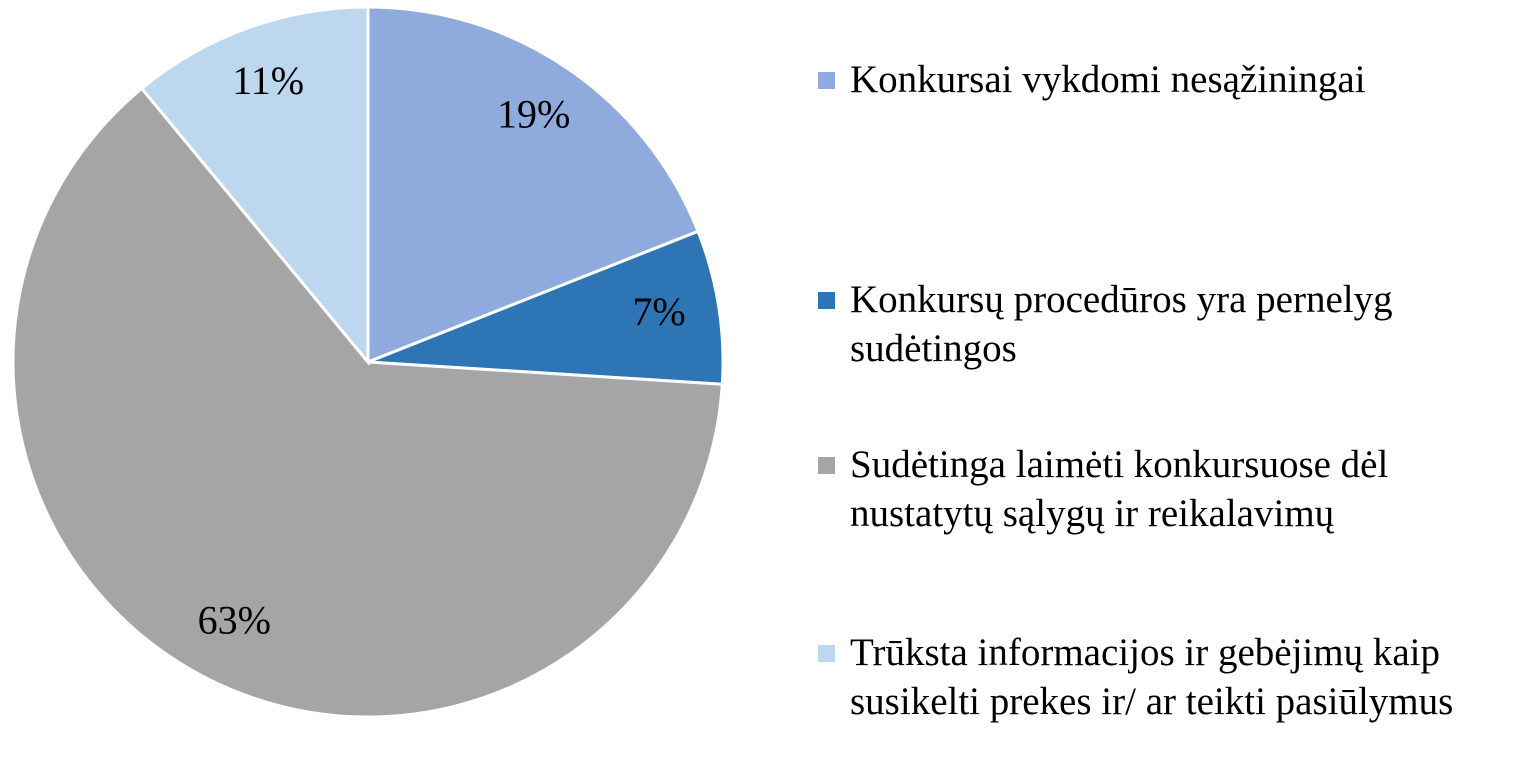 This screenshot has height=779, width=1529. Describe the element at coordinates (533, 113) in the screenshot. I see `data-label: 19%` at that location.